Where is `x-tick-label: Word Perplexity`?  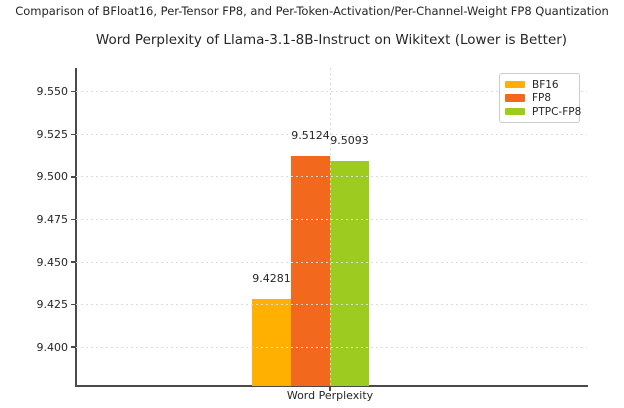 x-tick-label: Word Perplexity is located at coordinates (330, 395).